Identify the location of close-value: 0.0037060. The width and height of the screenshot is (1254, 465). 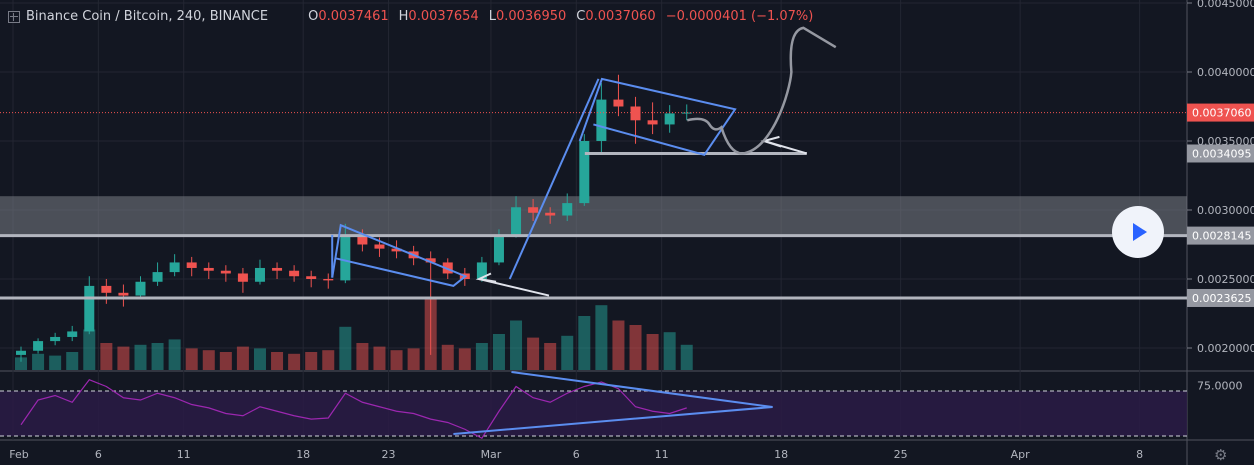
(620, 16).